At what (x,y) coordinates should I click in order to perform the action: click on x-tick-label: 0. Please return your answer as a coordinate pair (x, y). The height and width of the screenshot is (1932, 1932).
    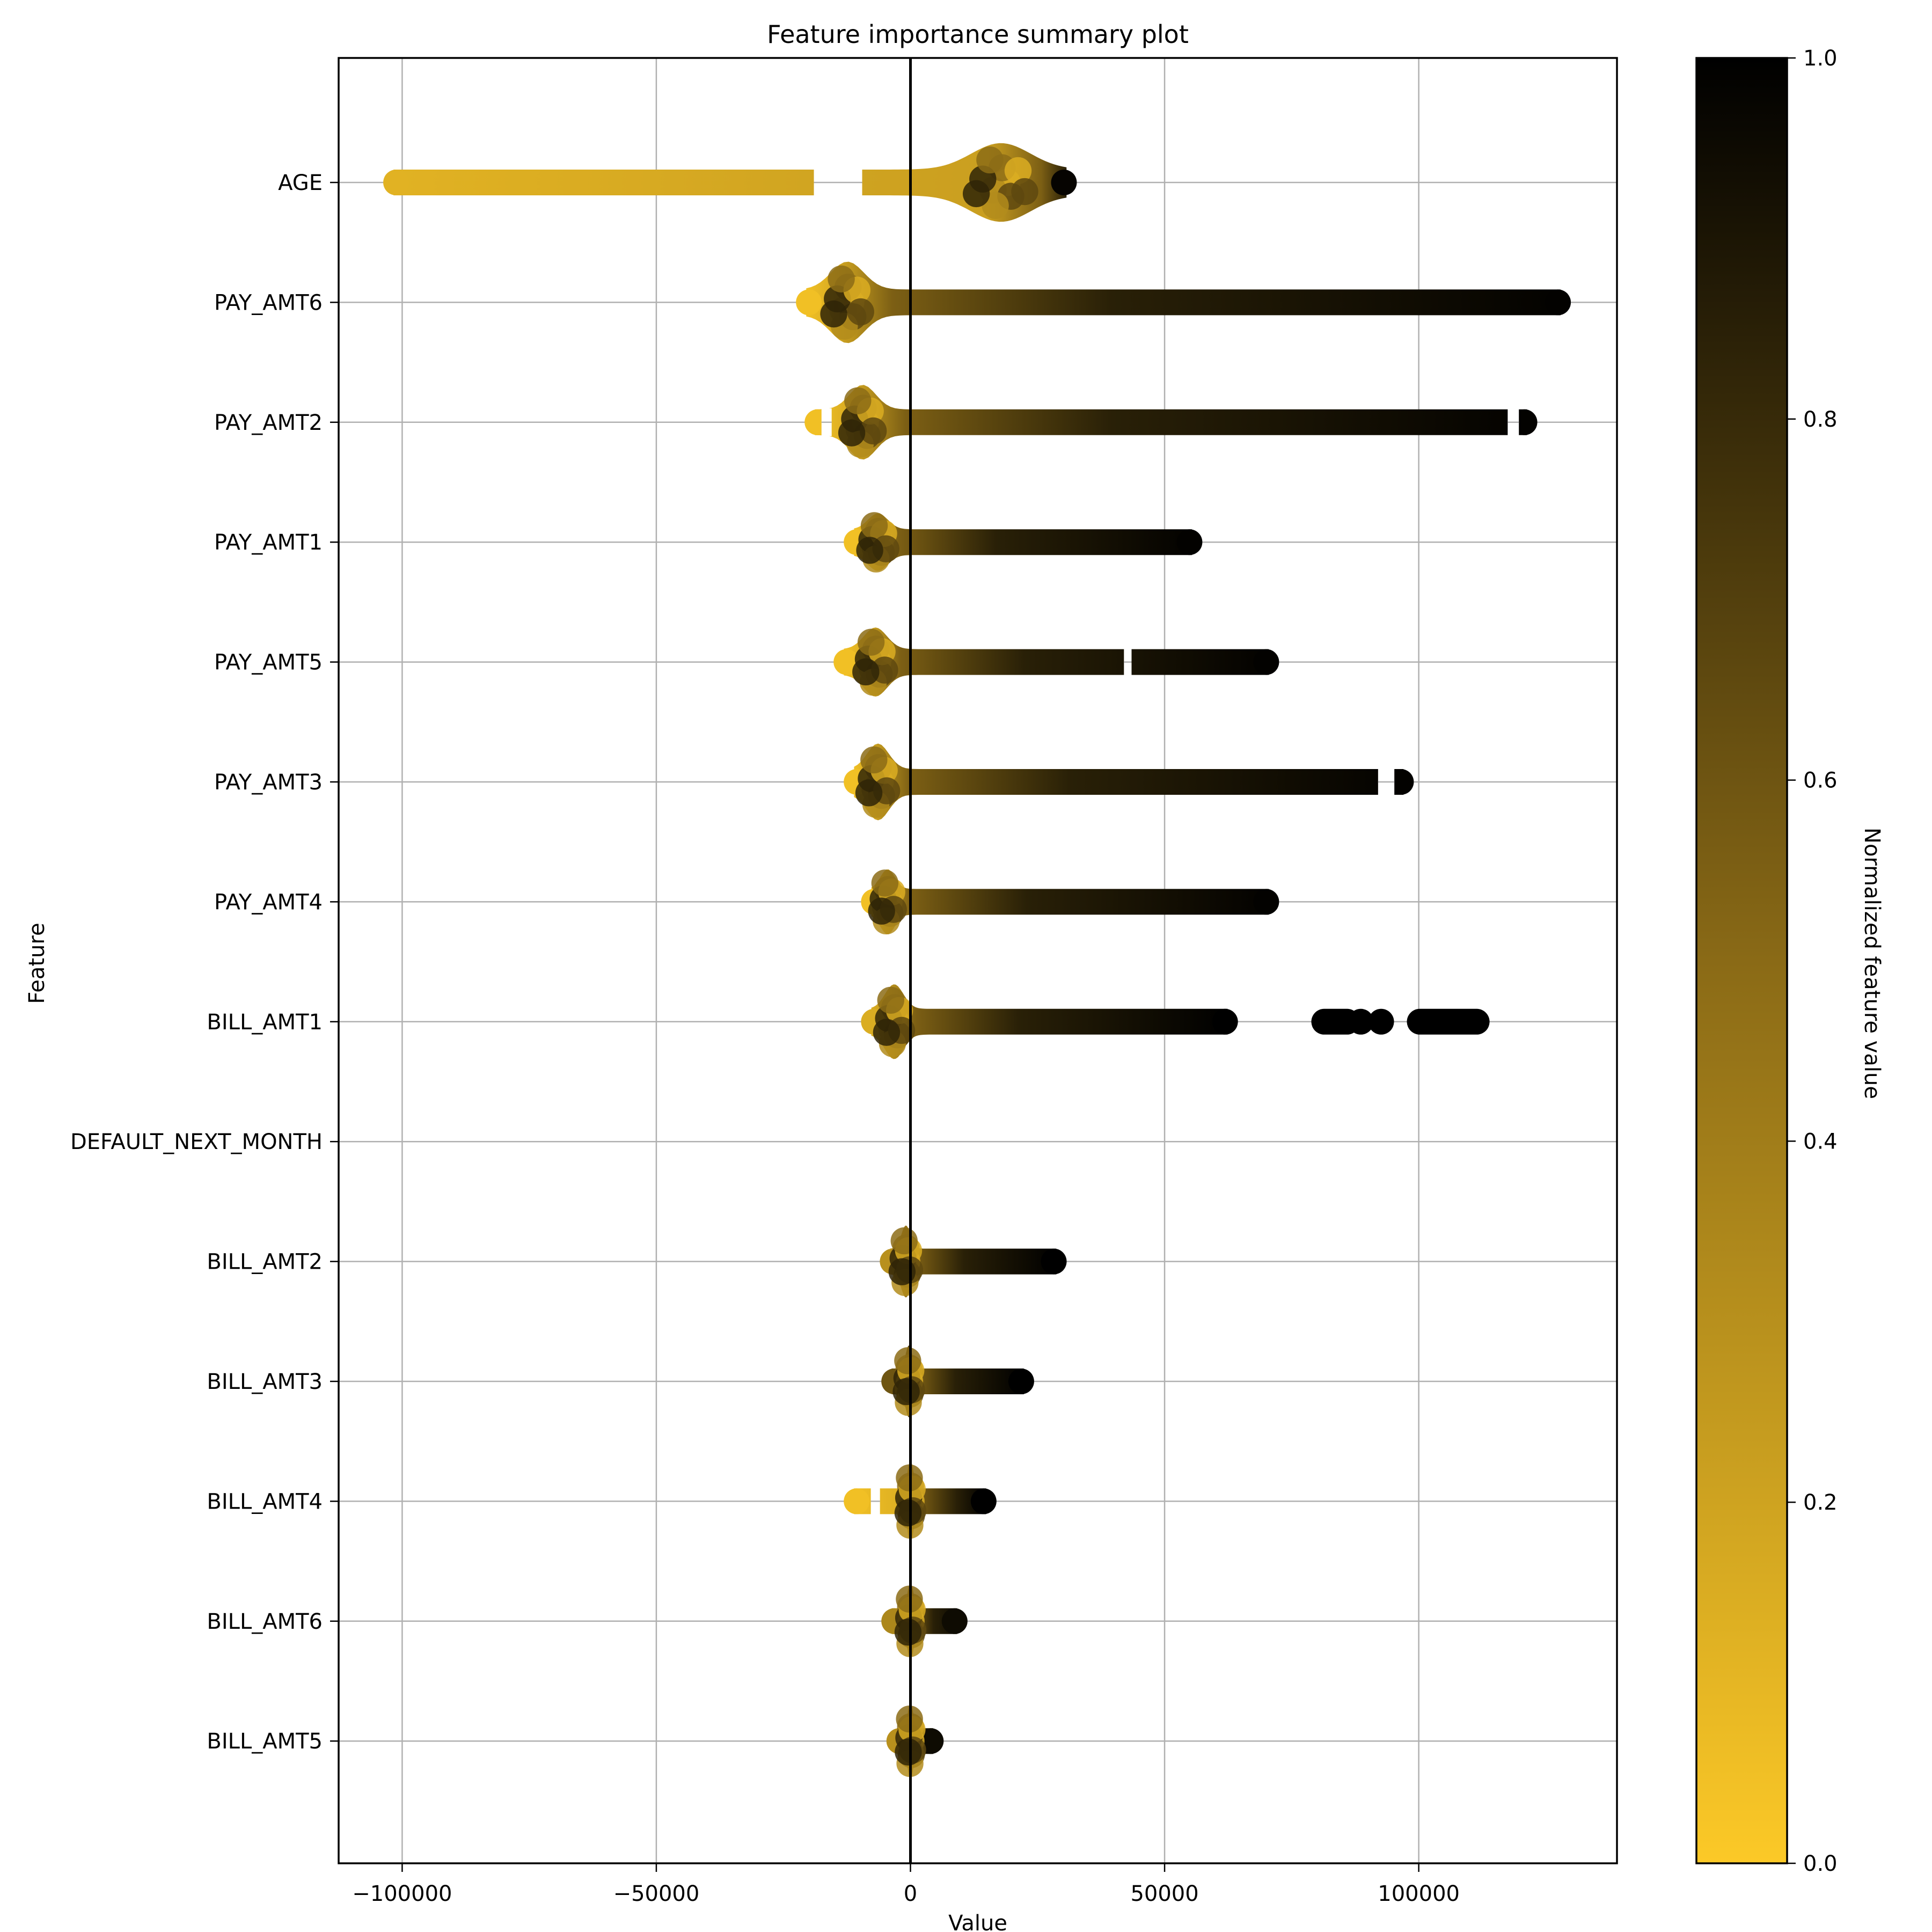
    Looking at the image, I should click on (910, 1894).